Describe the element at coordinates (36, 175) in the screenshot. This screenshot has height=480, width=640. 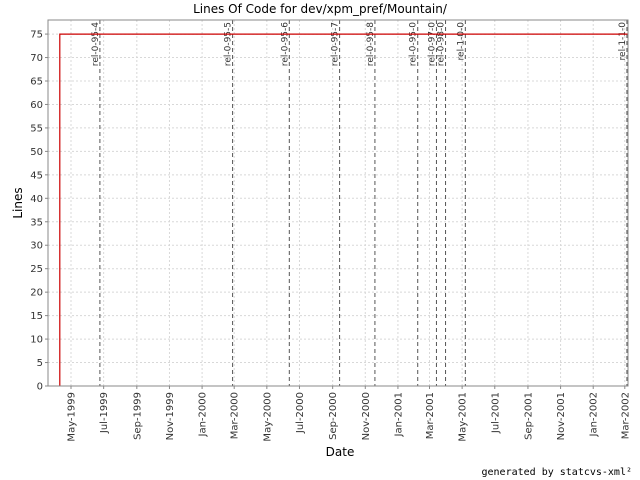
I see `y-tick-label: 45` at that location.